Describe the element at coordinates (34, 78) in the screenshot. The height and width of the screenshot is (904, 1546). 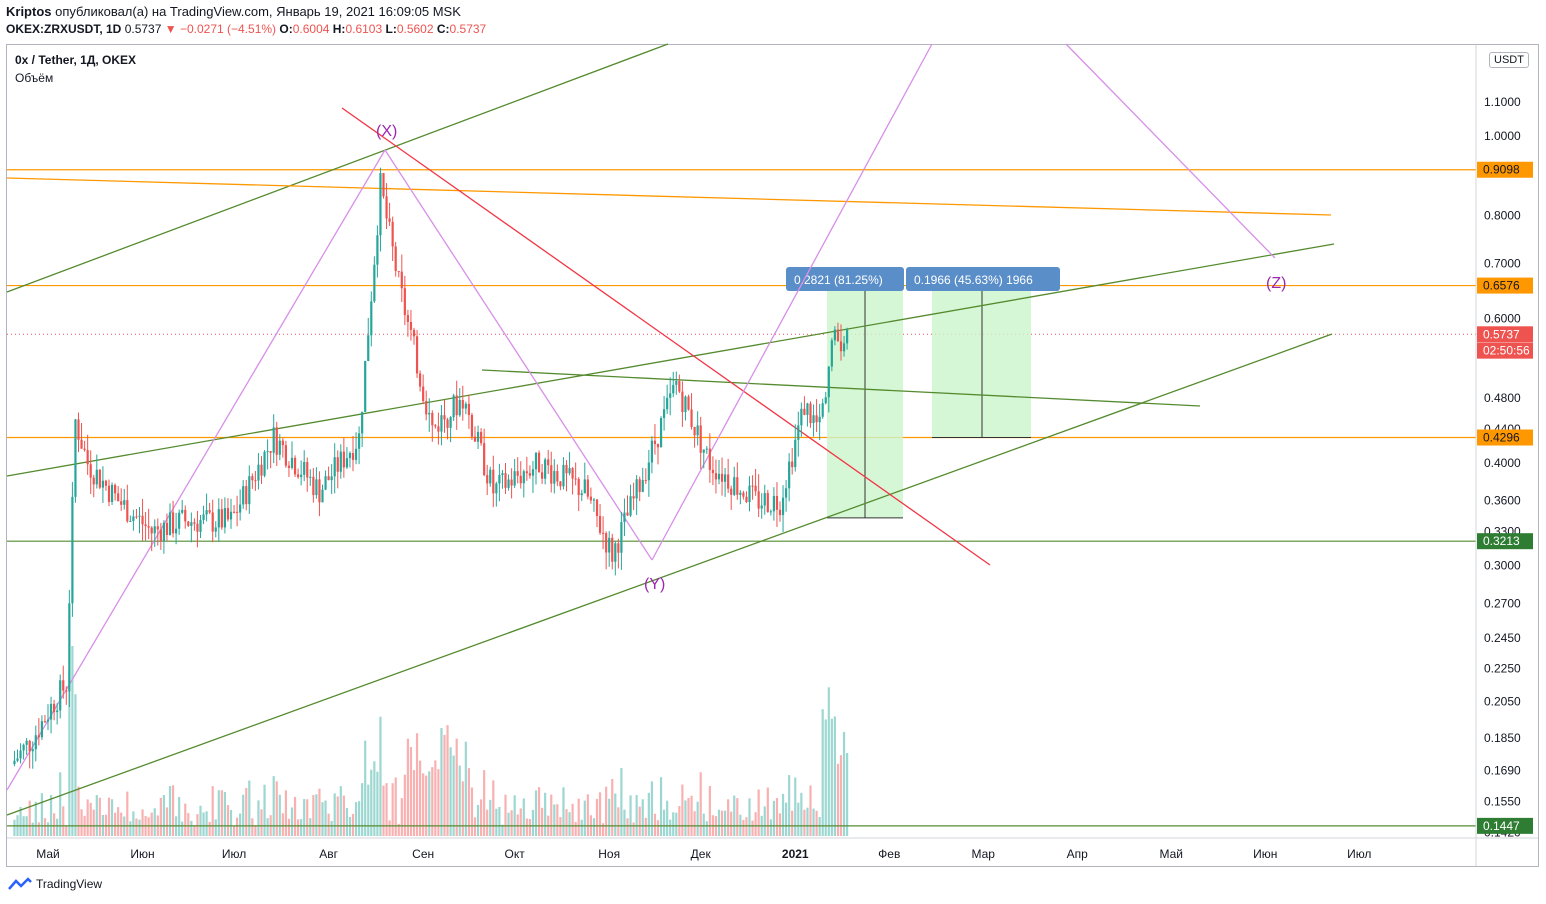
I see `volume-indicator-label: Объём` at that location.